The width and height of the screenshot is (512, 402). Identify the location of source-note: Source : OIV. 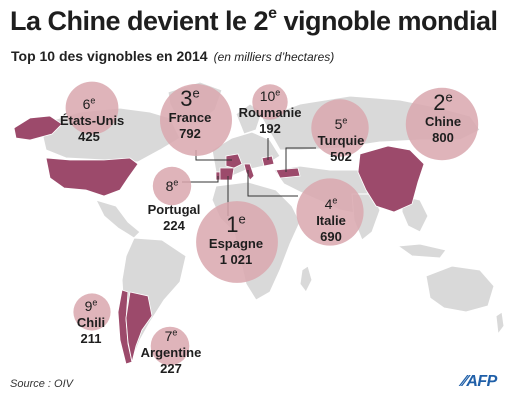
(41, 384).